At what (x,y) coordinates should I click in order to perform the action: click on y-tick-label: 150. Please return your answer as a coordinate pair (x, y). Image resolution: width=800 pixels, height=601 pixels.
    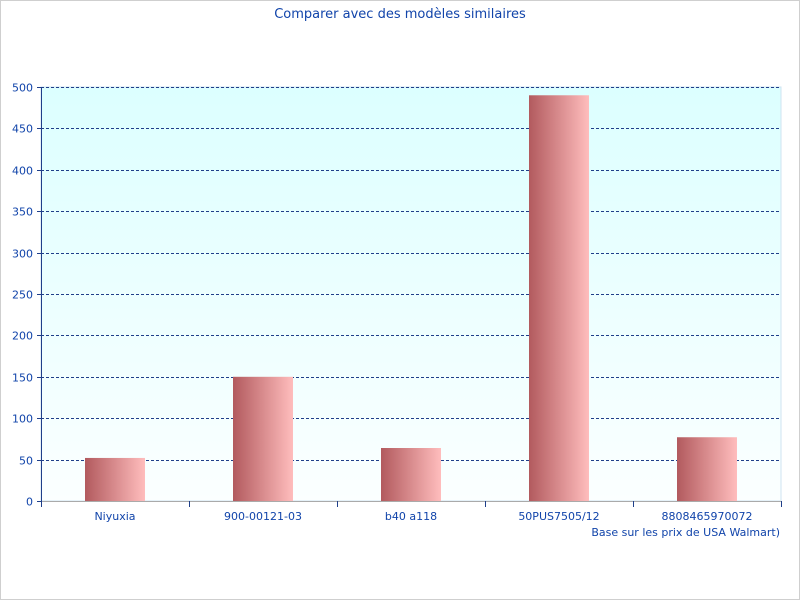
    Looking at the image, I should click on (22, 378).